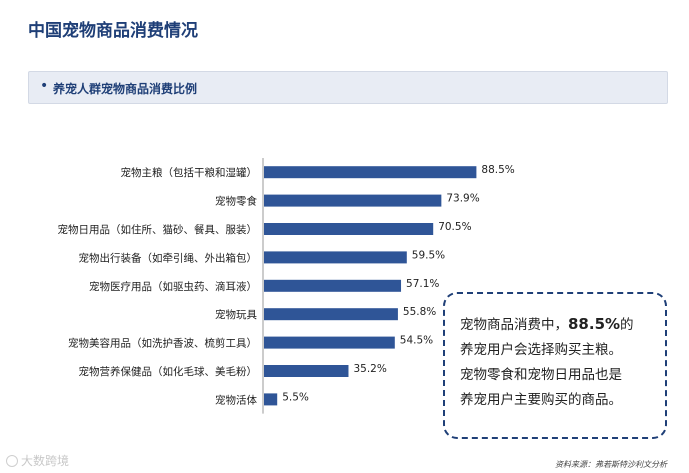 The width and height of the screenshot is (689, 473). What do you see at coordinates (541, 375) in the screenshot?
I see `callout-line-3: 宠物零食和宠物日用品也是` at bounding box center [541, 375].